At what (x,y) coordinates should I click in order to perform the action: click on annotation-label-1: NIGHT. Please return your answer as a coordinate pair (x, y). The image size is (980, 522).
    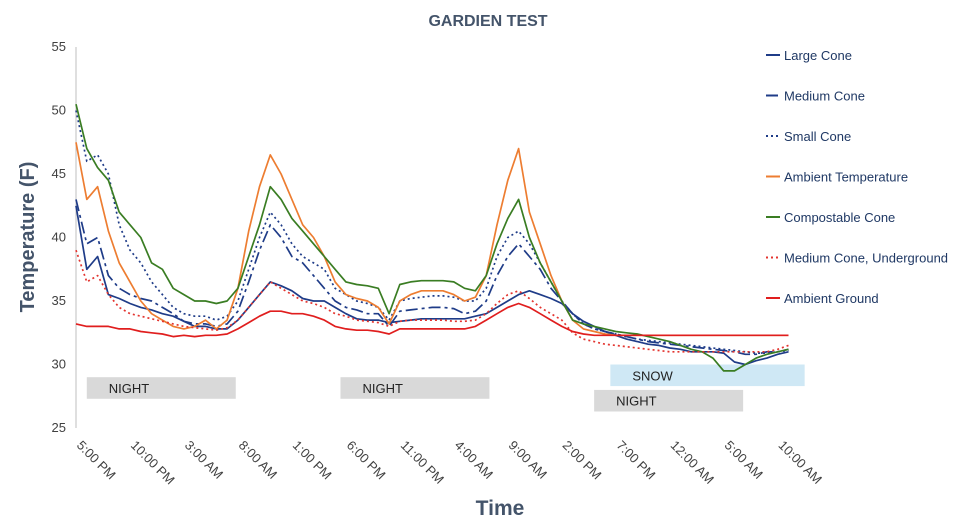
    Looking at the image, I should click on (382, 388).